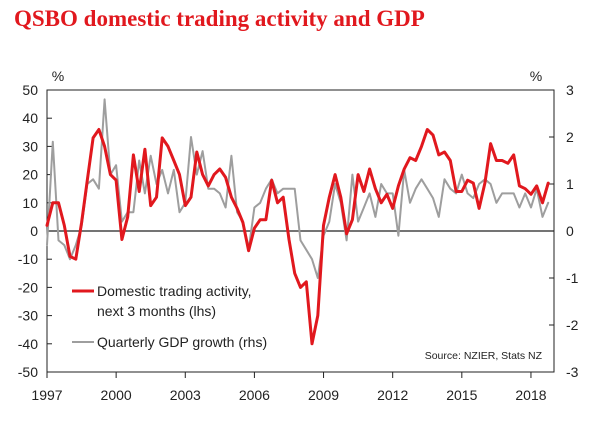  I want to click on left-tick-label: 10, so click(30, 203).